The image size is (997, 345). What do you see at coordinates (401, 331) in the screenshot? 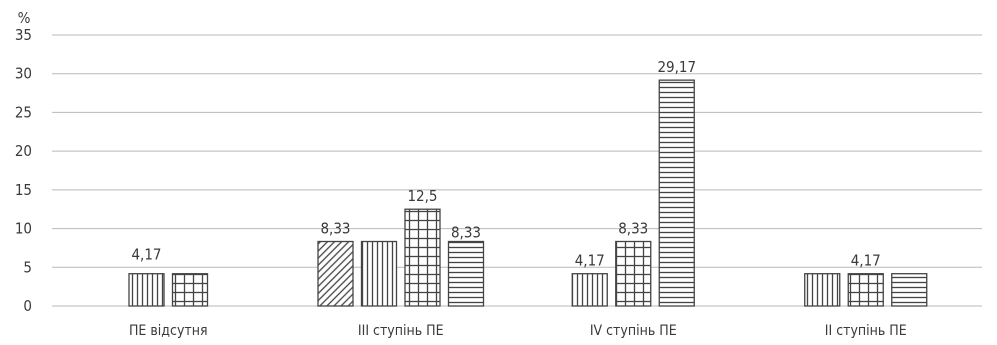
I see `x-category-label: ІІІ ступінь ПЕ` at bounding box center [401, 331].